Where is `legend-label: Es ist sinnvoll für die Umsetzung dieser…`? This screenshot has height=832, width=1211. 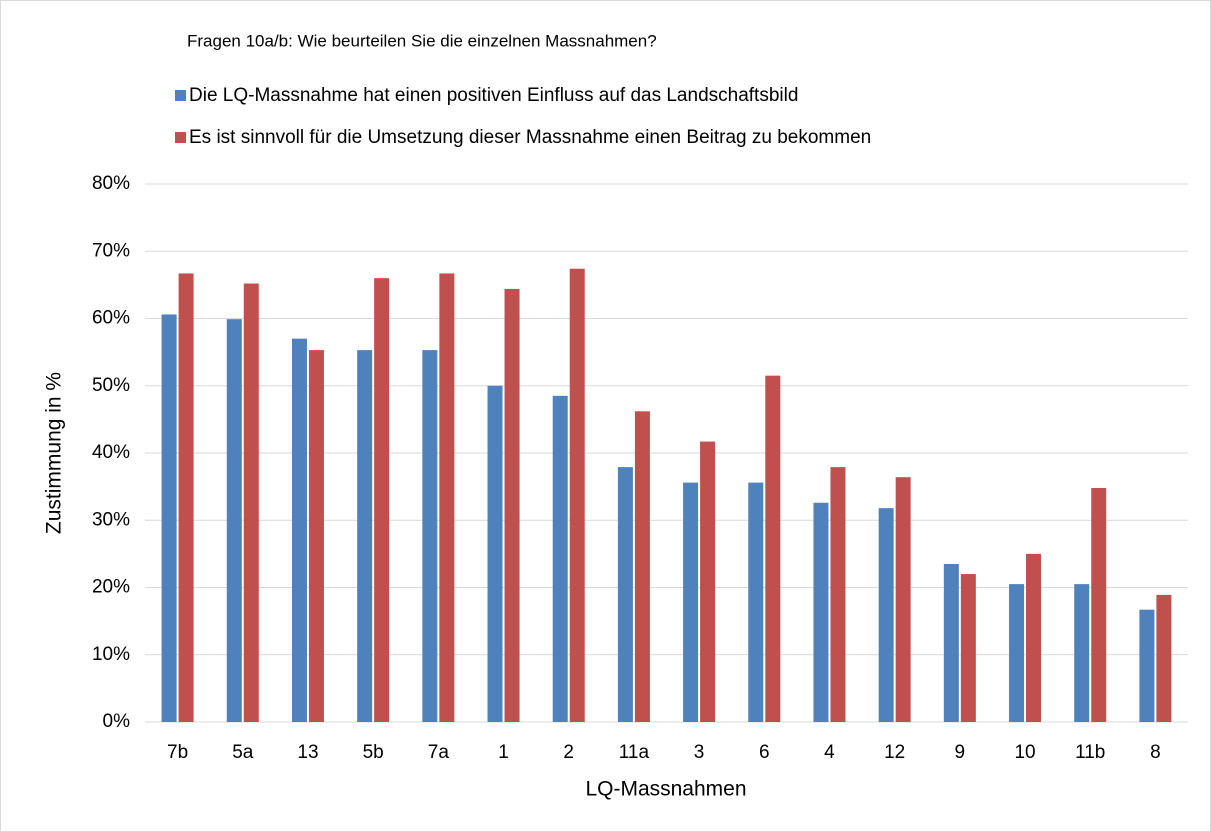
legend-label: Es ist sinnvoll für die Umsetzung dieser… is located at coordinates (530, 137).